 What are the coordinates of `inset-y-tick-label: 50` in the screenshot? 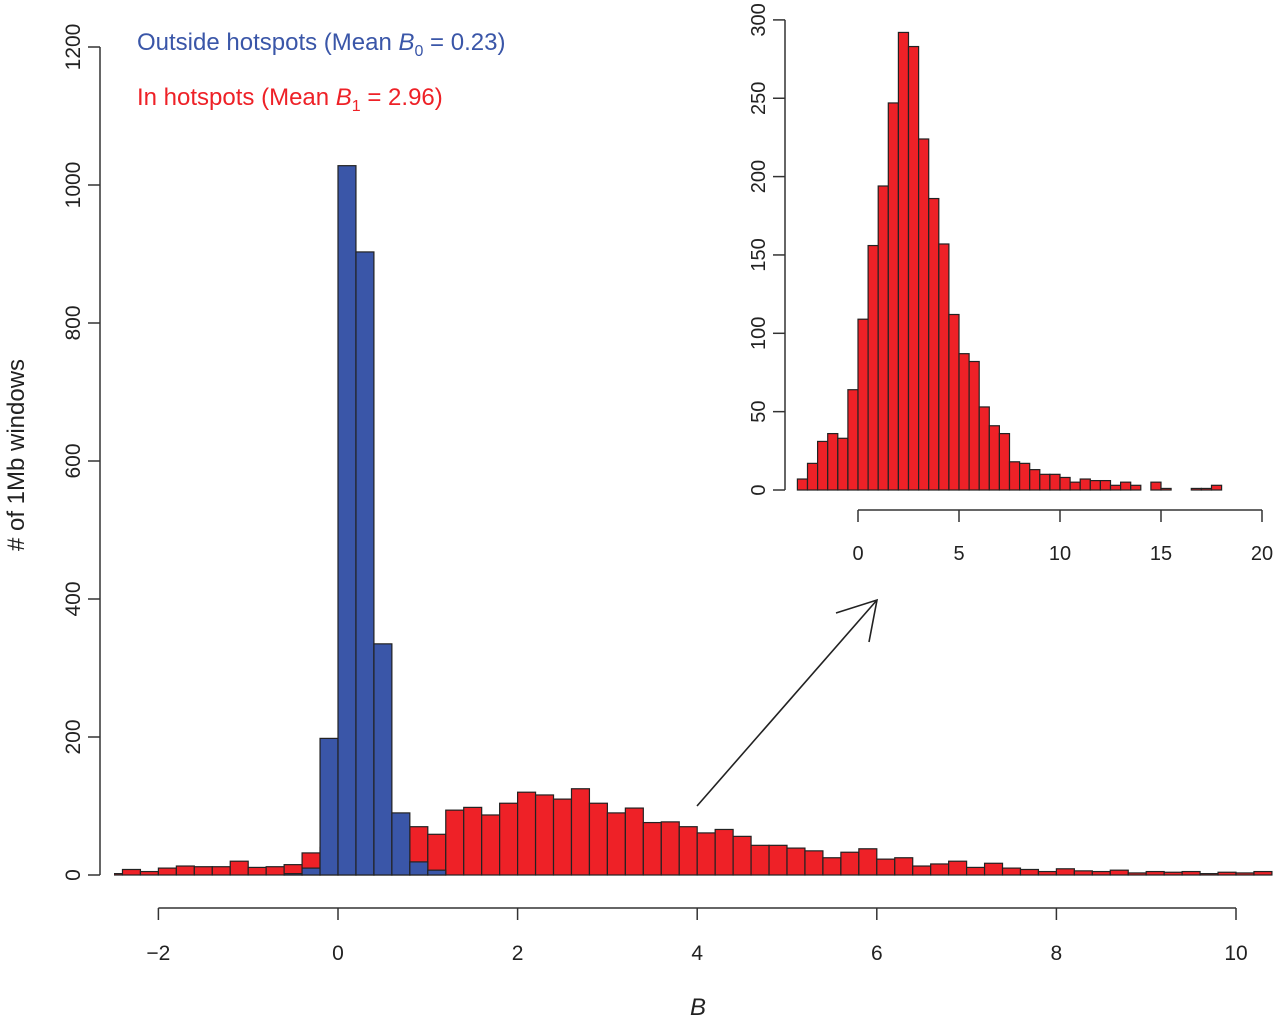 It's located at (759, 412).